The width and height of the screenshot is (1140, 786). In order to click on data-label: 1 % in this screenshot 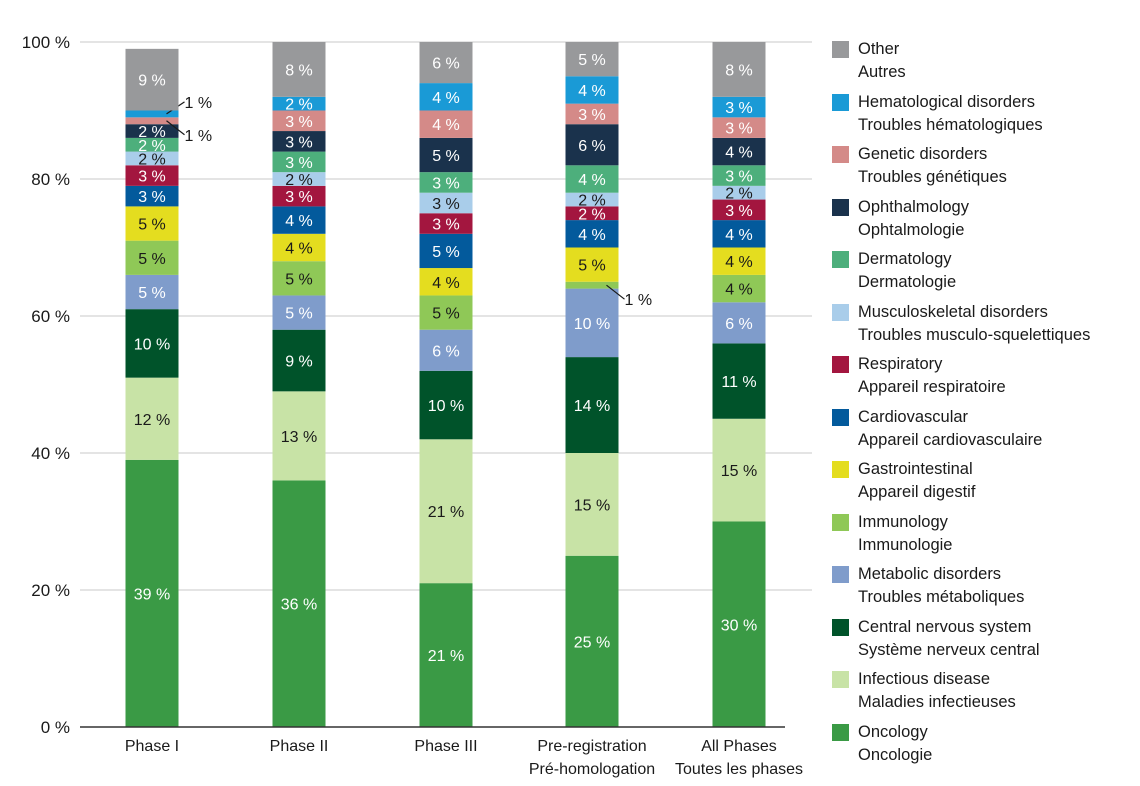, I will do `click(199, 103)`.